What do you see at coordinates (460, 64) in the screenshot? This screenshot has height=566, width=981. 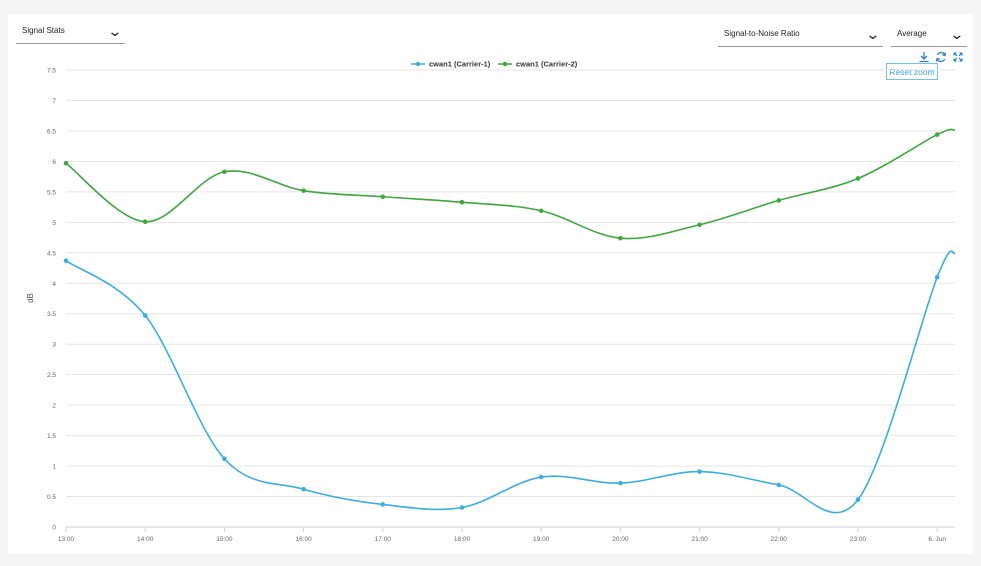 I see `legend-label: cwan1 (Carrier-1)` at bounding box center [460, 64].